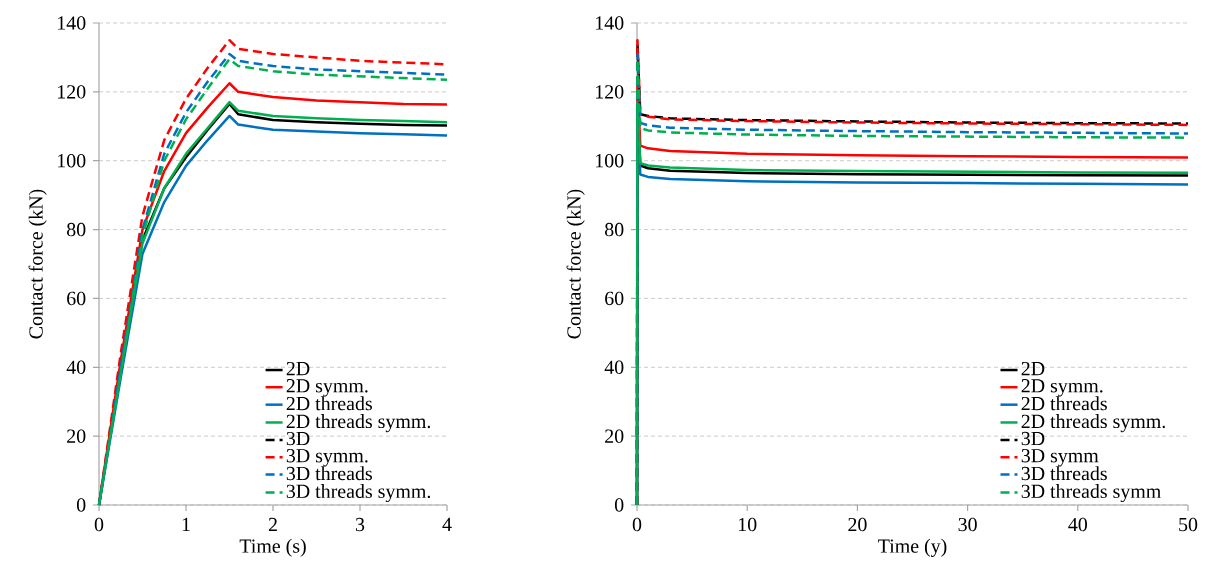  I want to click on x-axis-title: Time (y), so click(912, 547).